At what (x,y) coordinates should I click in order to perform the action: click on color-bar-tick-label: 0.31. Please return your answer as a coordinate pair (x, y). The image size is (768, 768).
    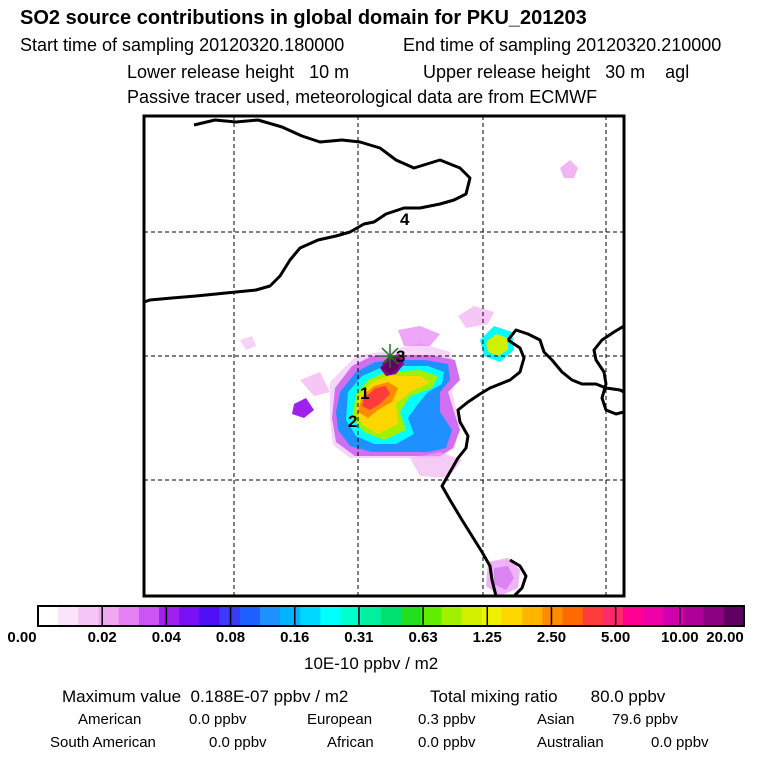
    Looking at the image, I should click on (359, 637).